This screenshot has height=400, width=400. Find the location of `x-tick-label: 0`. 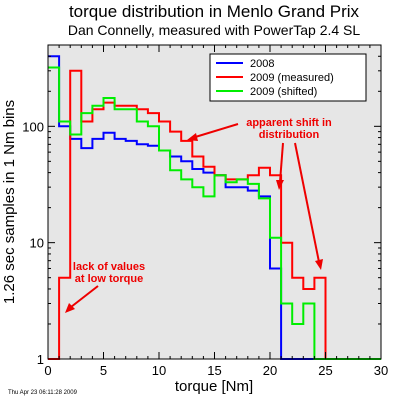

x-tick-label: 0 is located at coordinates (47, 370).